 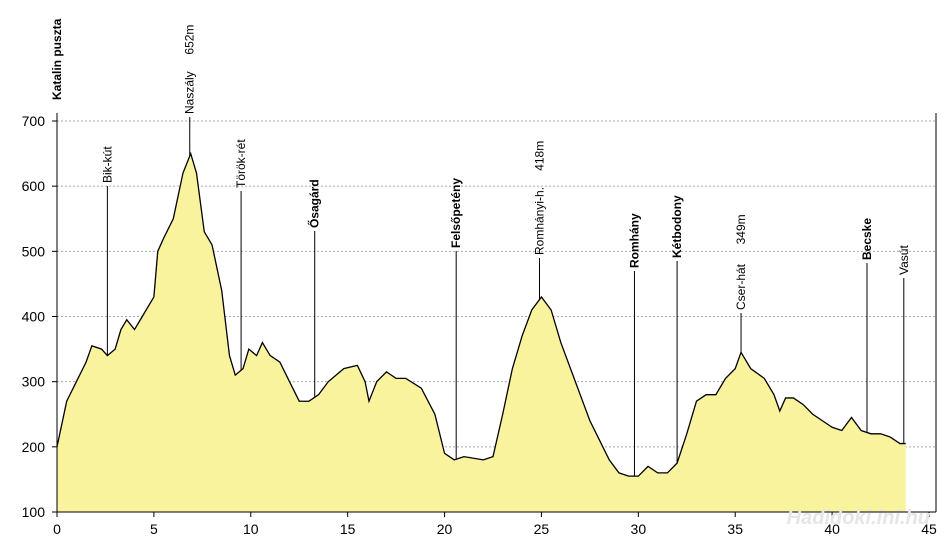 I want to click on x-tick-label: 40, so click(x=832, y=529).